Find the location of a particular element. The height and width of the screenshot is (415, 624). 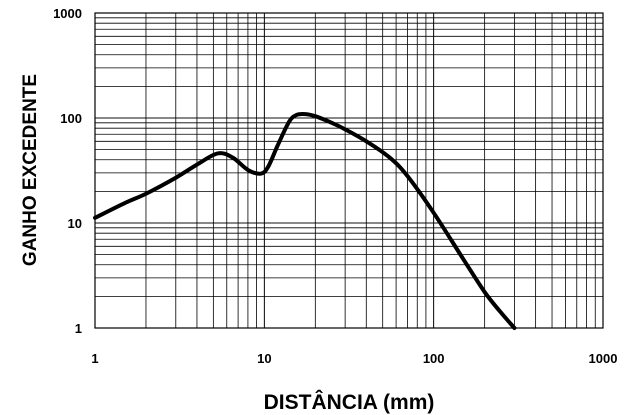

x-axis-title: DISTÂNCIA (mm) is located at coordinates (349, 402).